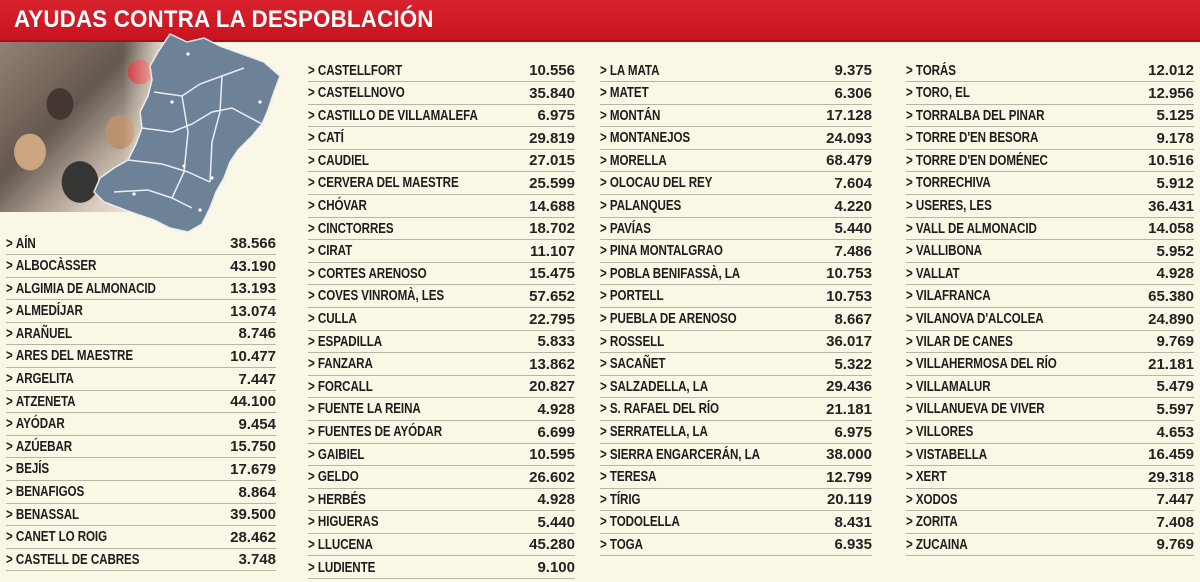 This screenshot has height=582, width=1200. What do you see at coordinates (1050, 161) in the screenshot?
I see `table-row: > TORRE D'EN DOMÉNEC 10.516` at bounding box center [1050, 161].